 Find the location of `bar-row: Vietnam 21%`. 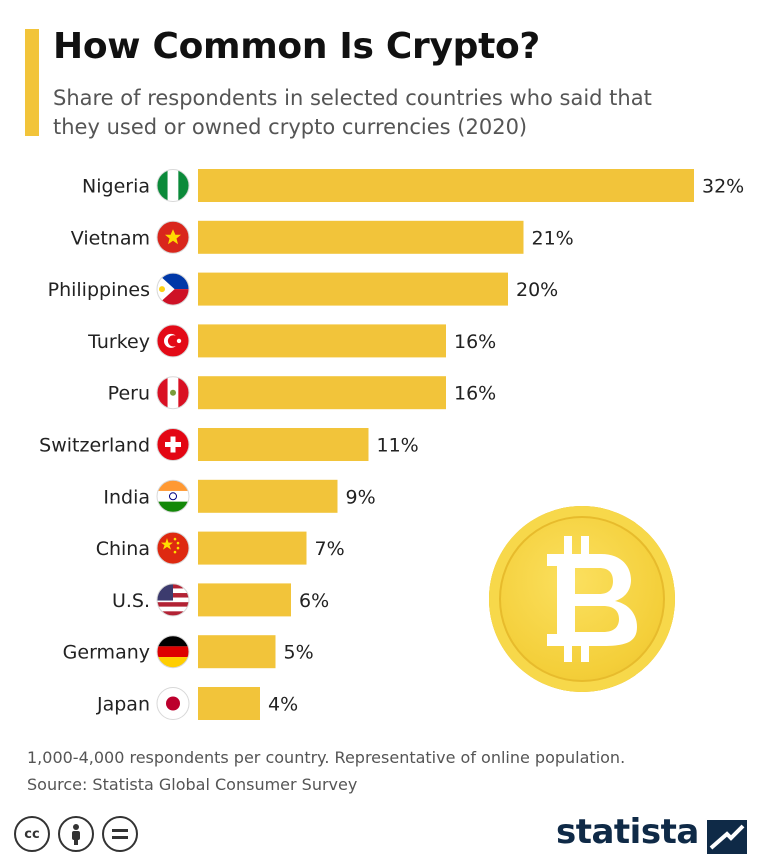

bar-row: Vietnam 21% is located at coordinates (322, 237).